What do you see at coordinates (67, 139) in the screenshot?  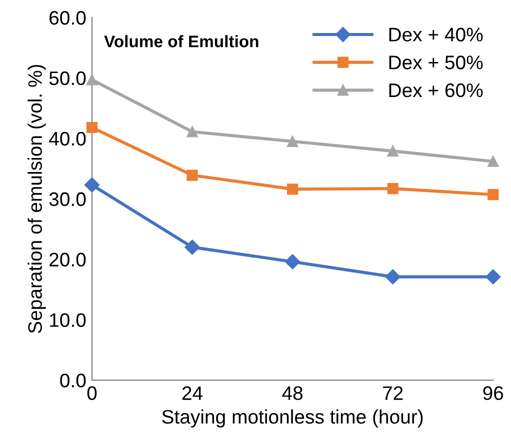 I see `y-tick-label: 40.0` at bounding box center [67, 139].